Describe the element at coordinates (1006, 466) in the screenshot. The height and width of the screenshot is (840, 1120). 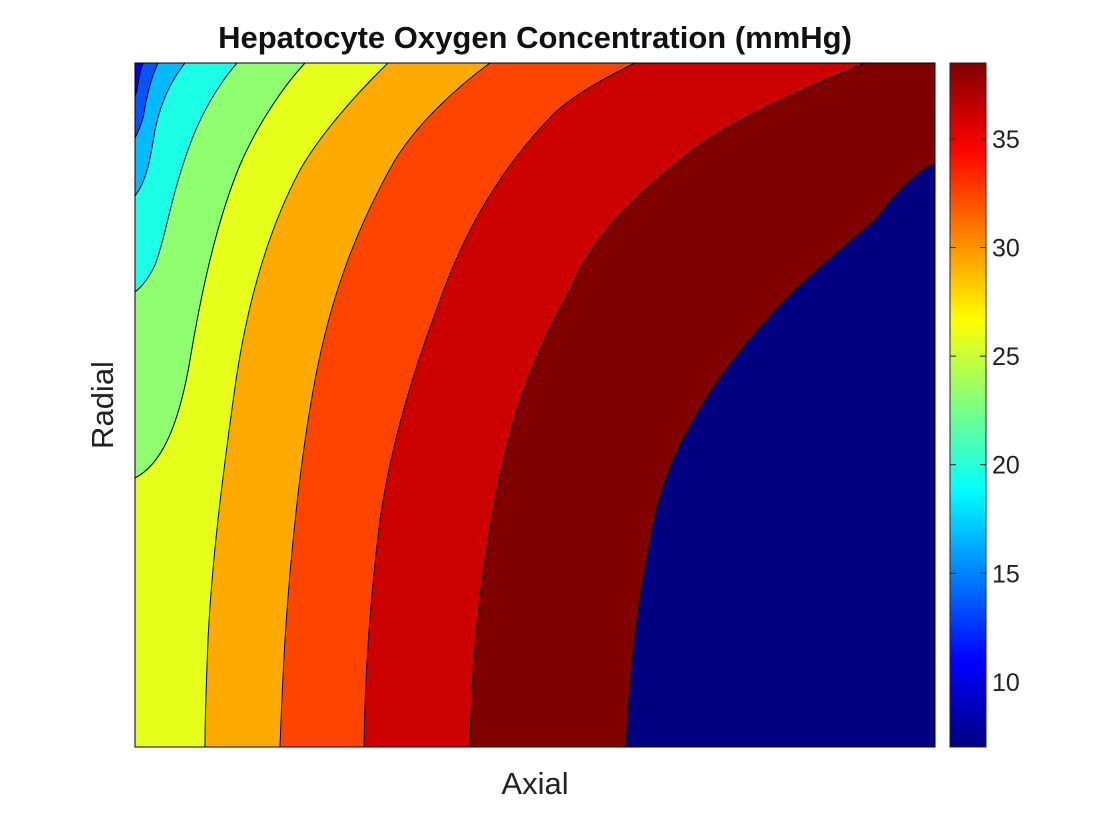
I see `colorbar-tick-label: 20` at that location.